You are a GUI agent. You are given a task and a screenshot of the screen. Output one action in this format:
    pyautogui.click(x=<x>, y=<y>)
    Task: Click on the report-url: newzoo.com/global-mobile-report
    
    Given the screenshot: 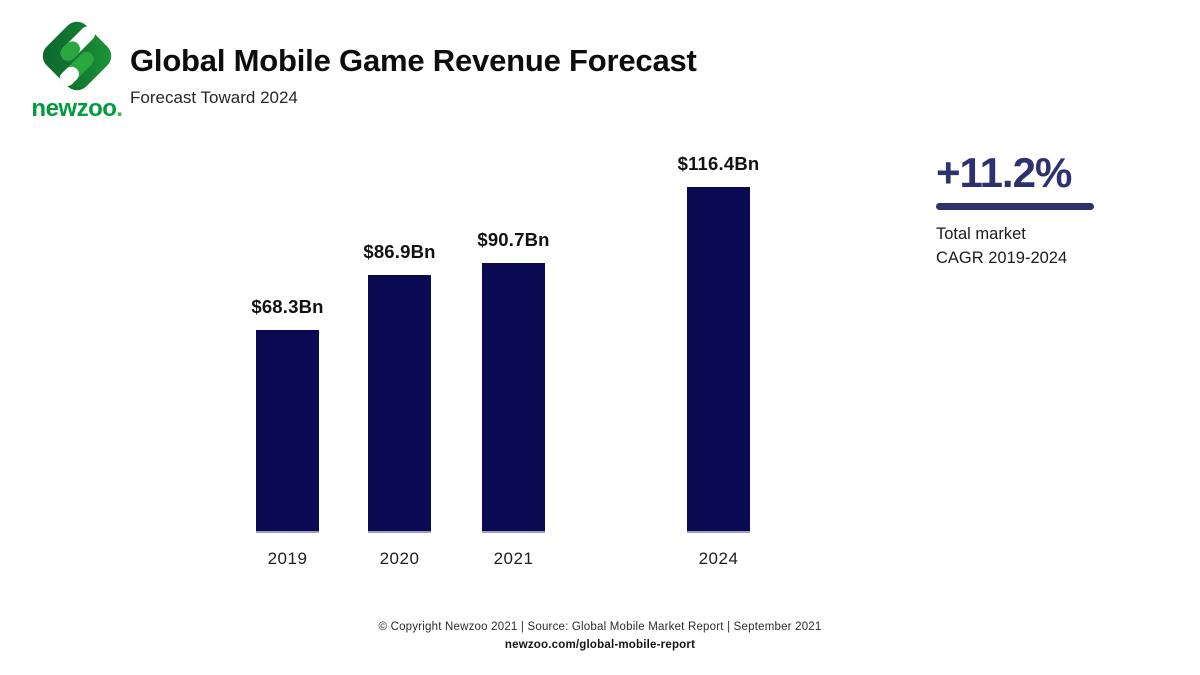 What is the action you would take?
    pyautogui.click(x=600, y=645)
    